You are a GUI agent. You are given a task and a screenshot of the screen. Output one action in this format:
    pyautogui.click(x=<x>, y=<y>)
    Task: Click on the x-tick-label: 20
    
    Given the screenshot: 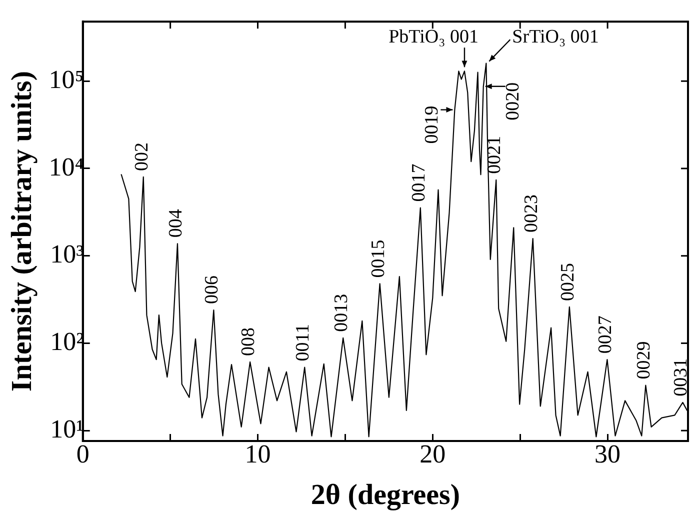 What is the action you would take?
    pyautogui.click(x=433, y=453)
    